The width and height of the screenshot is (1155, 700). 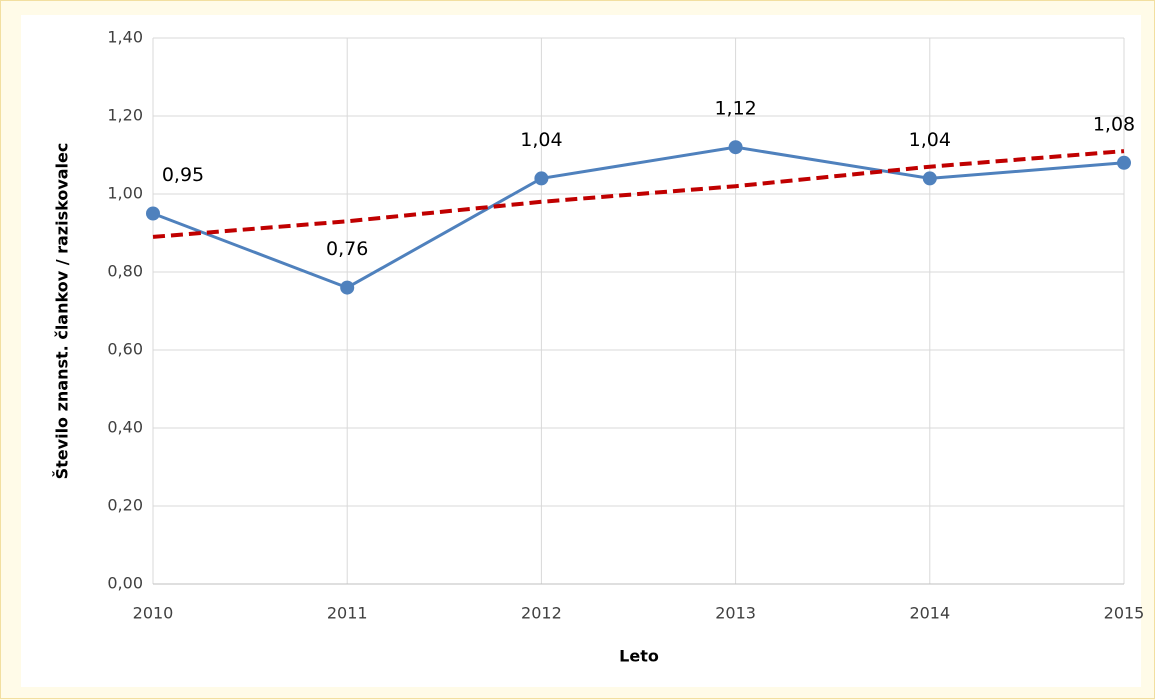 What do you see at coordinates (125, 427) in the screenshot?
I see `y-tick-label: 0,40` at bounding box center [125, 427].